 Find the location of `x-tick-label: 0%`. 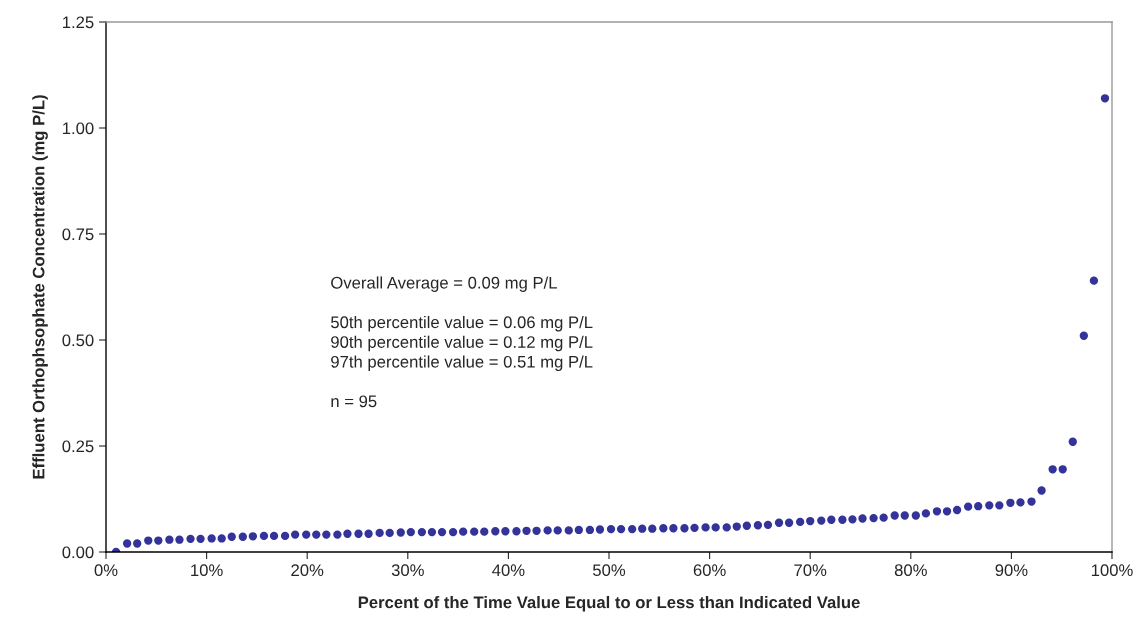

x-tick-label: 0% is located at coordinates (106, 570).